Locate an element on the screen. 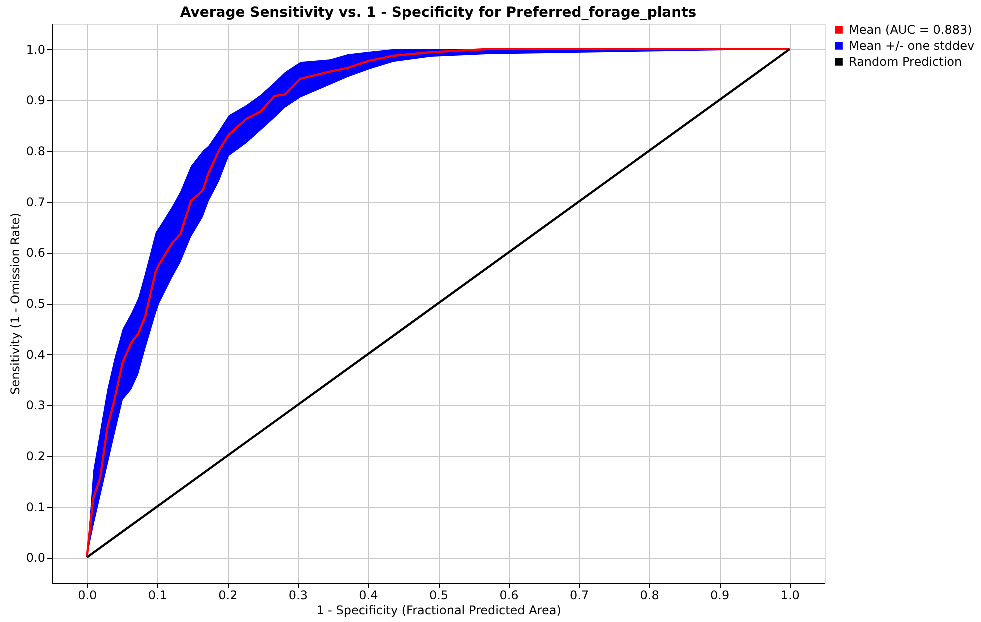 The width and height of the screenshot is (981, 622). x-tick-label: 0.9 is located at coordinates (720, 595).